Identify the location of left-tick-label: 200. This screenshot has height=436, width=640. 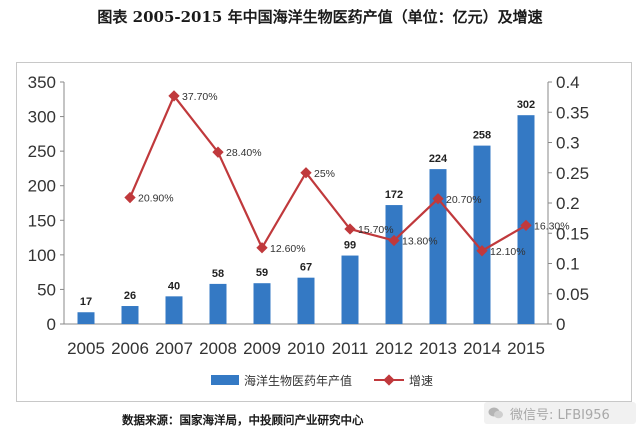
(42, 186).